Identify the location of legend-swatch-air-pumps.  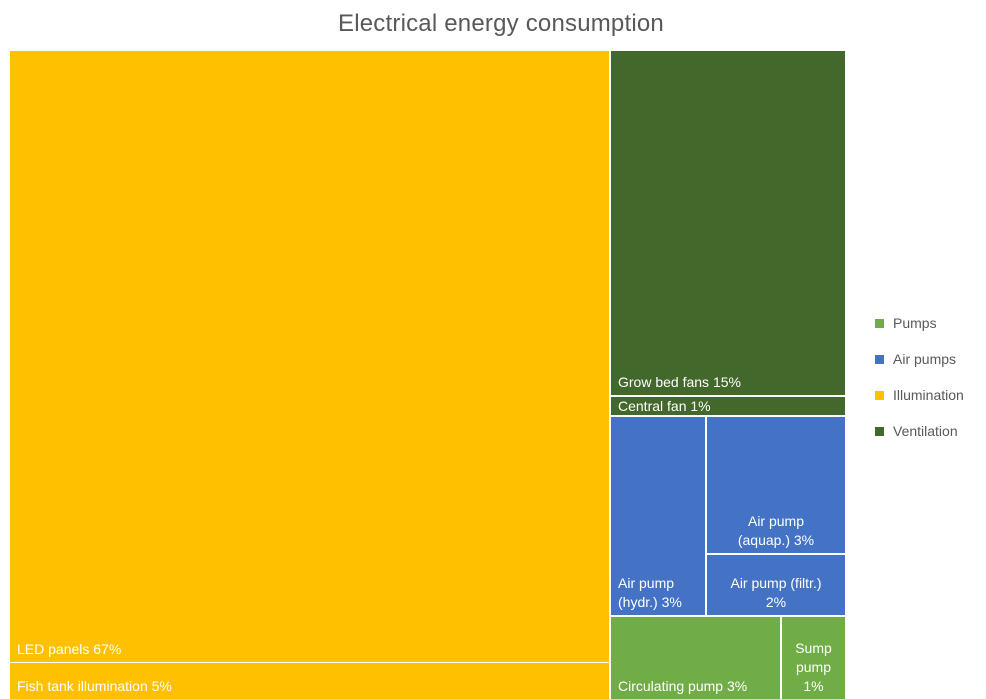
(879, 359).